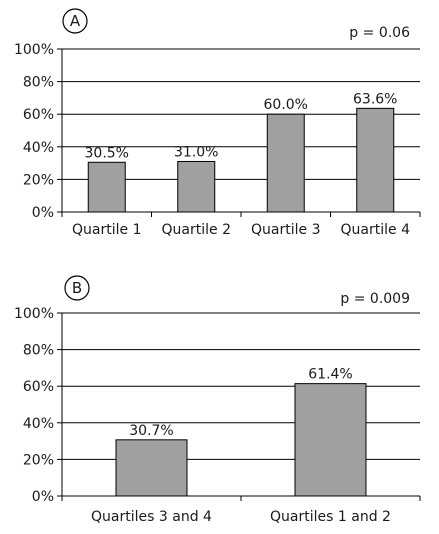  What do you see at coordinates (376, 230) in the screenshot?
I see `category-label: Quartile 4` at bounding box center [376, 230].